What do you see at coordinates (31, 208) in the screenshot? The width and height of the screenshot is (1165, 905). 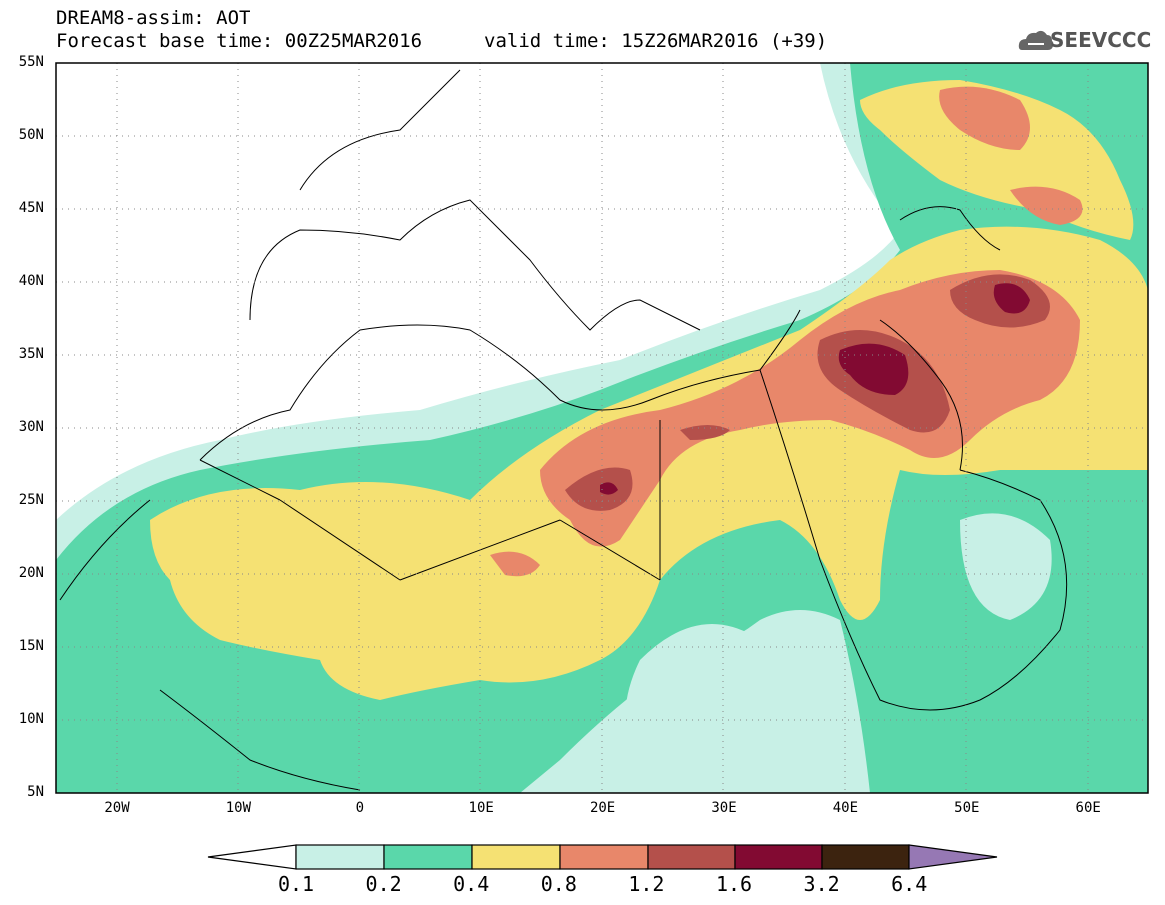 I see `lat-label: 45N` at bounding box center [31, 208].